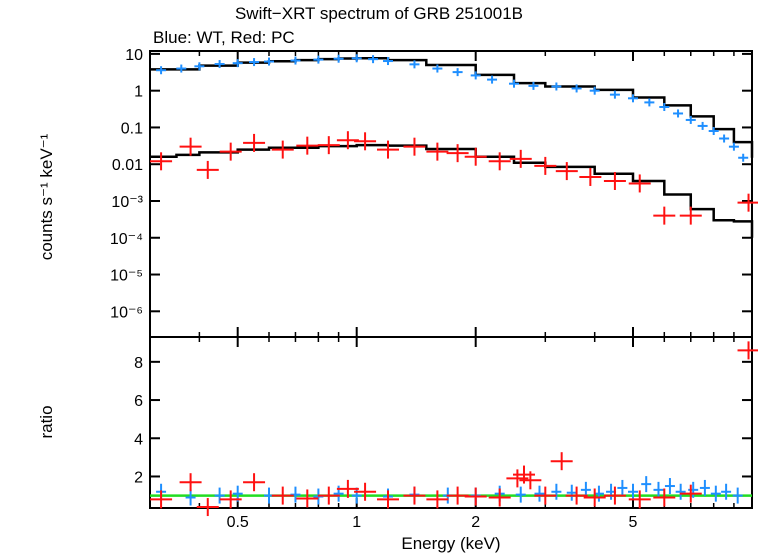 Image resolution: width=758 pixels, height=556 pixels. What do you see at coordinates (138, 477) in the screenshot?
I see `y-tick-label: 2` at bounding box center [138, 477].